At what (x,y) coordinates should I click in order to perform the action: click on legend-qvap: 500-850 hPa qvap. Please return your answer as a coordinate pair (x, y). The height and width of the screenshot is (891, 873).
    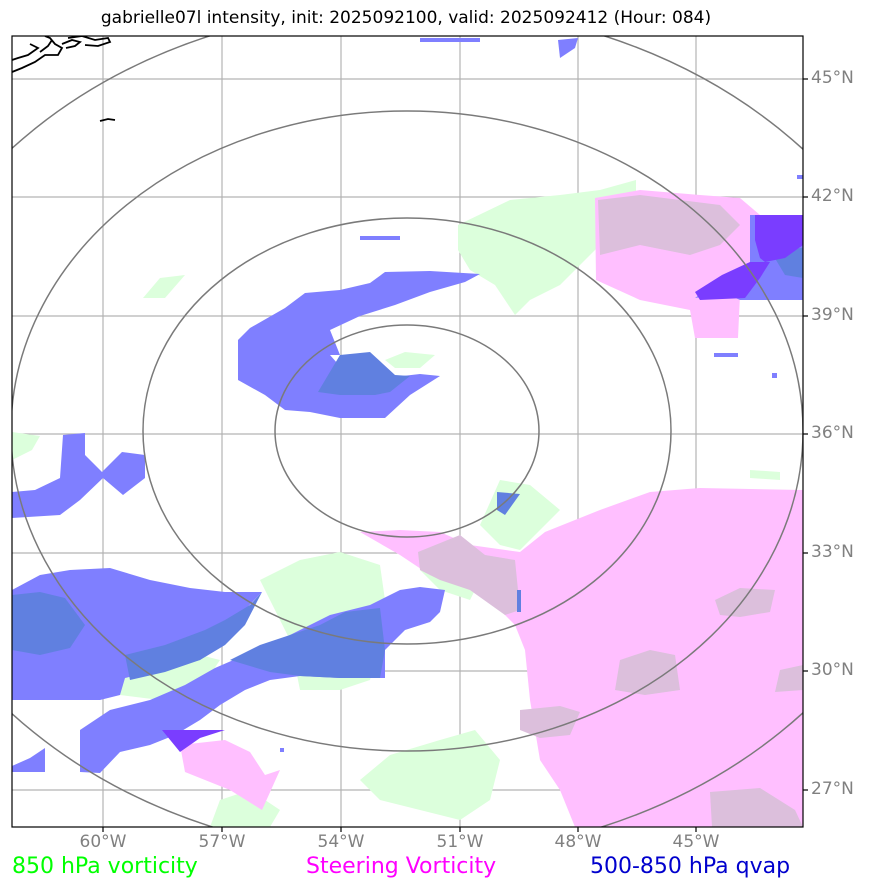
    Looking at the image, I should click on (690, 866).